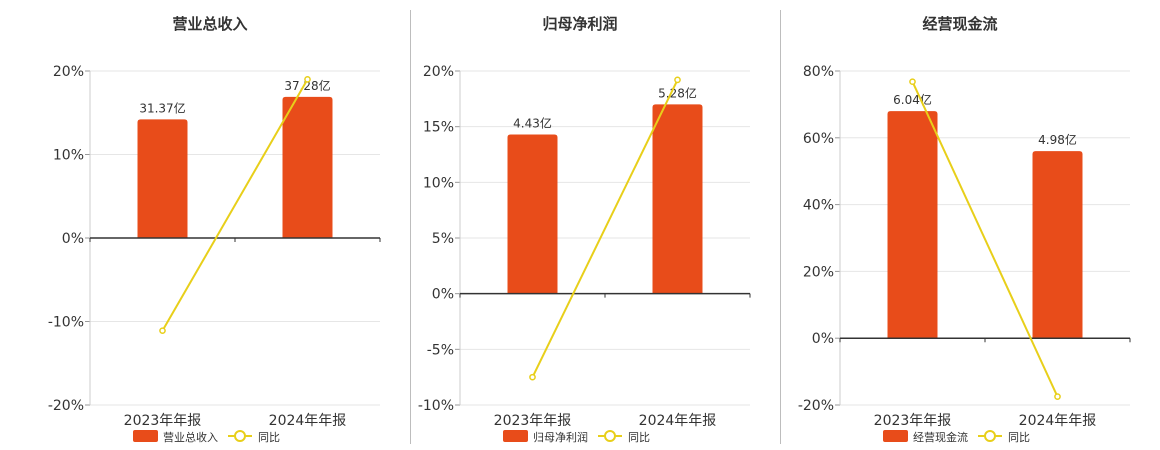 This screenshot has height=450, width=1160. Describe the element at coordinates (307, 85) in the screenshot. I see `bar-data-label: 37.28亿` at that location.